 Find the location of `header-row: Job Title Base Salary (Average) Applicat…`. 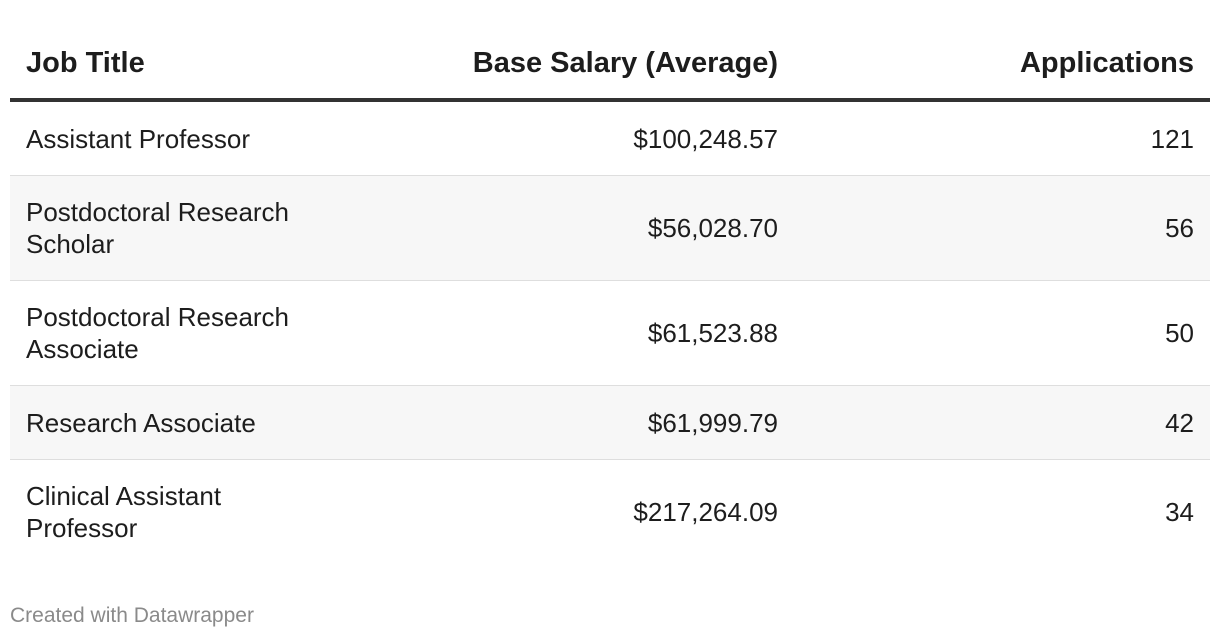

header-row: Job Title Base Salary (Average) Applicat… is located at coordinates (610, 65).